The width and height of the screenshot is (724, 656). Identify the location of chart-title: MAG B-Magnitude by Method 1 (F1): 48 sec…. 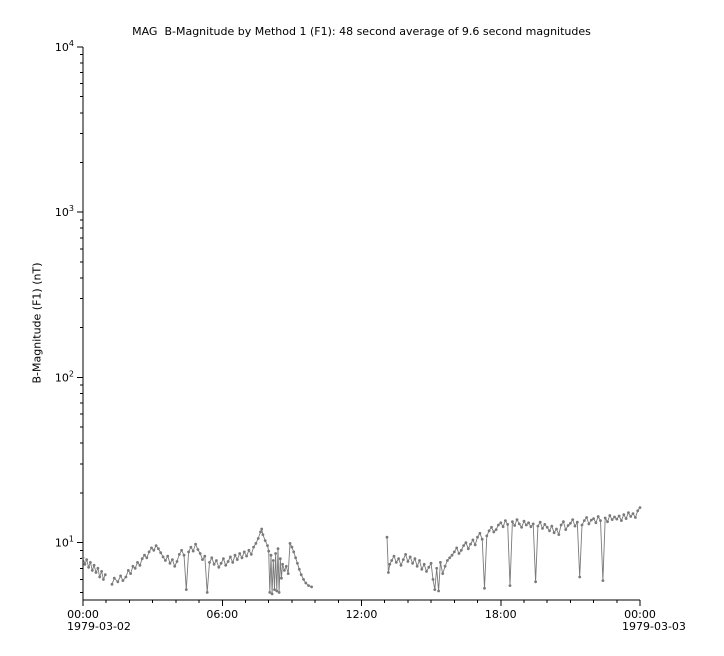
(361, 31).